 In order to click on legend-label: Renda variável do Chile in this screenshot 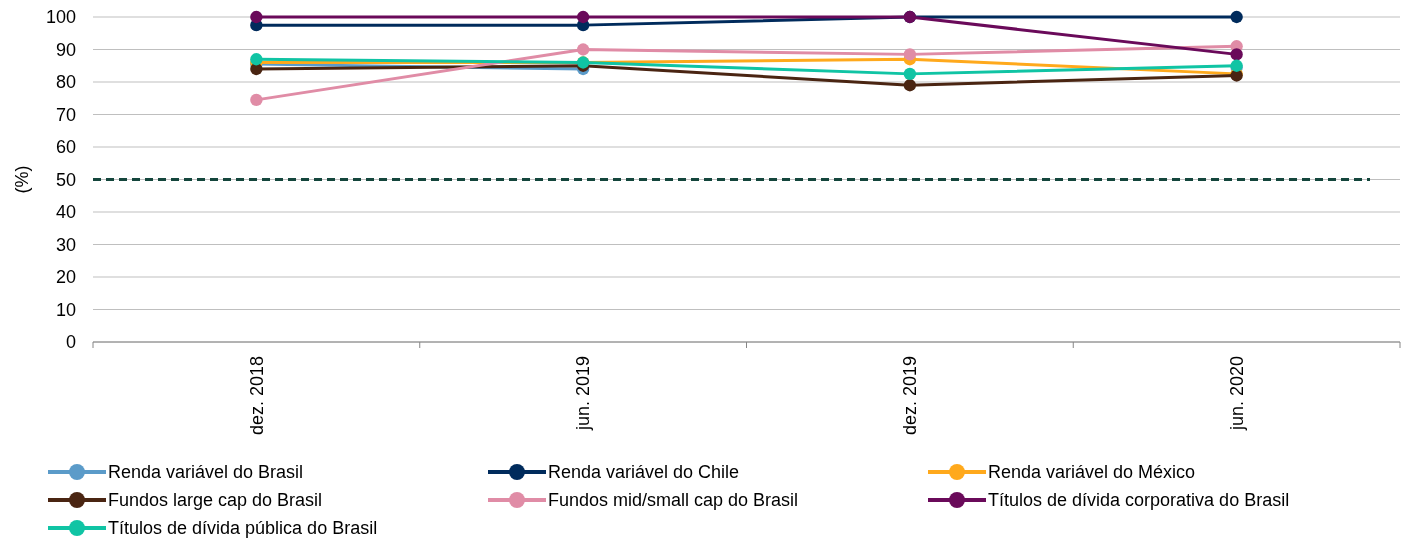, I will do `click(644, 472)`.